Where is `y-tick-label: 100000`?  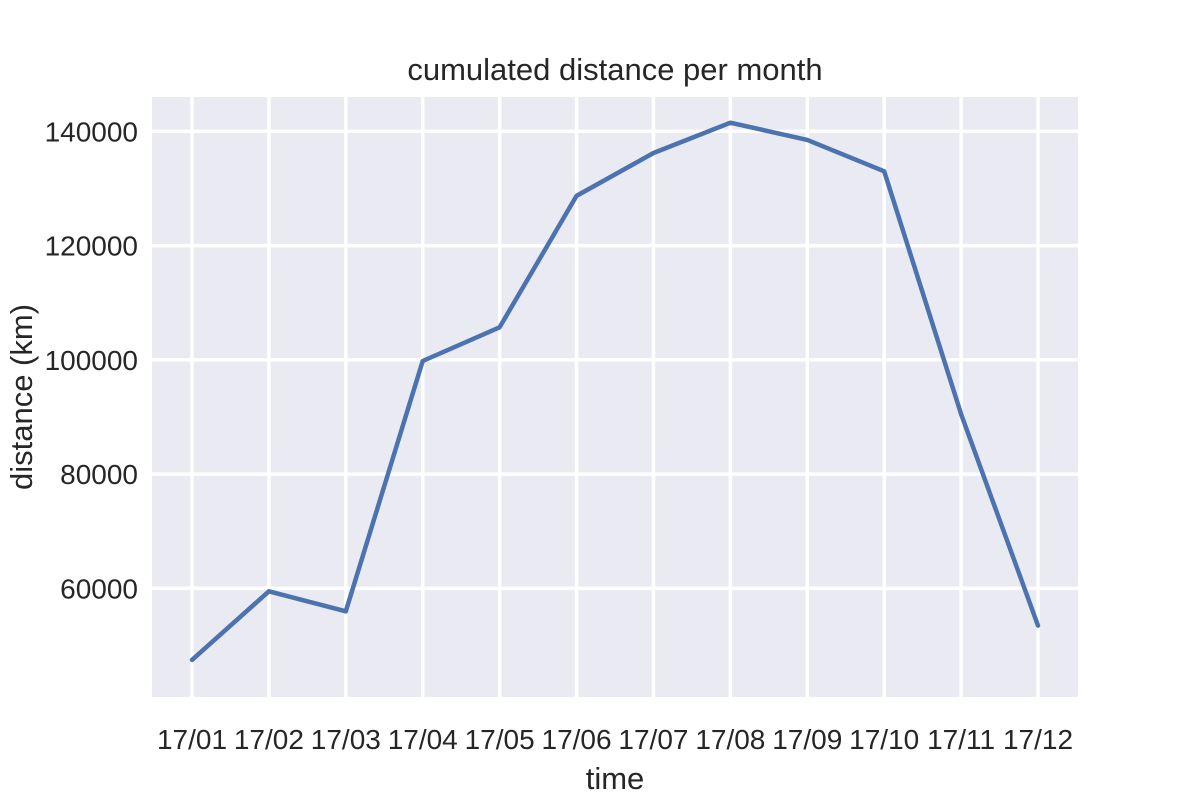 y-tick-label: 100000 is located at coordinates (91, 360).